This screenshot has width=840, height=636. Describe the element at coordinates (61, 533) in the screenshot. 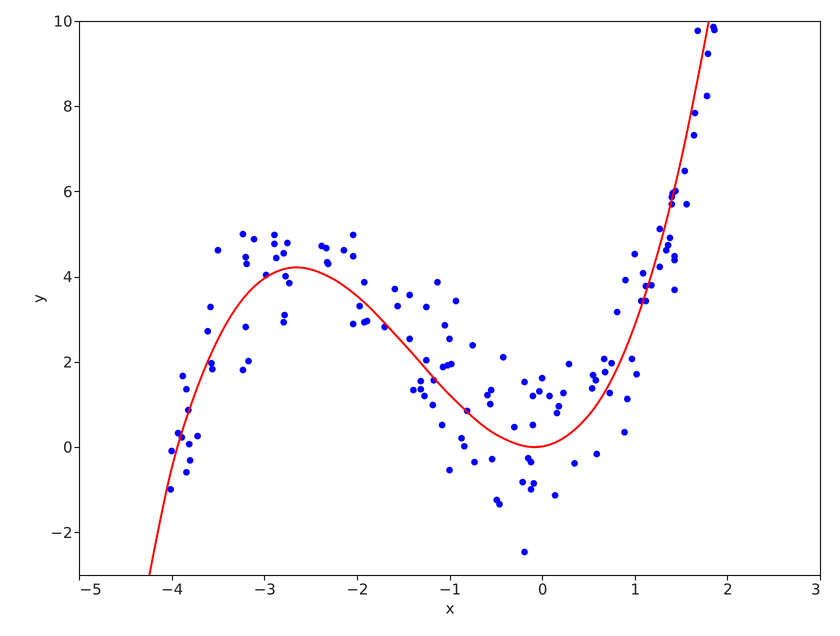

I see `y-tick-label: −2` at that location.